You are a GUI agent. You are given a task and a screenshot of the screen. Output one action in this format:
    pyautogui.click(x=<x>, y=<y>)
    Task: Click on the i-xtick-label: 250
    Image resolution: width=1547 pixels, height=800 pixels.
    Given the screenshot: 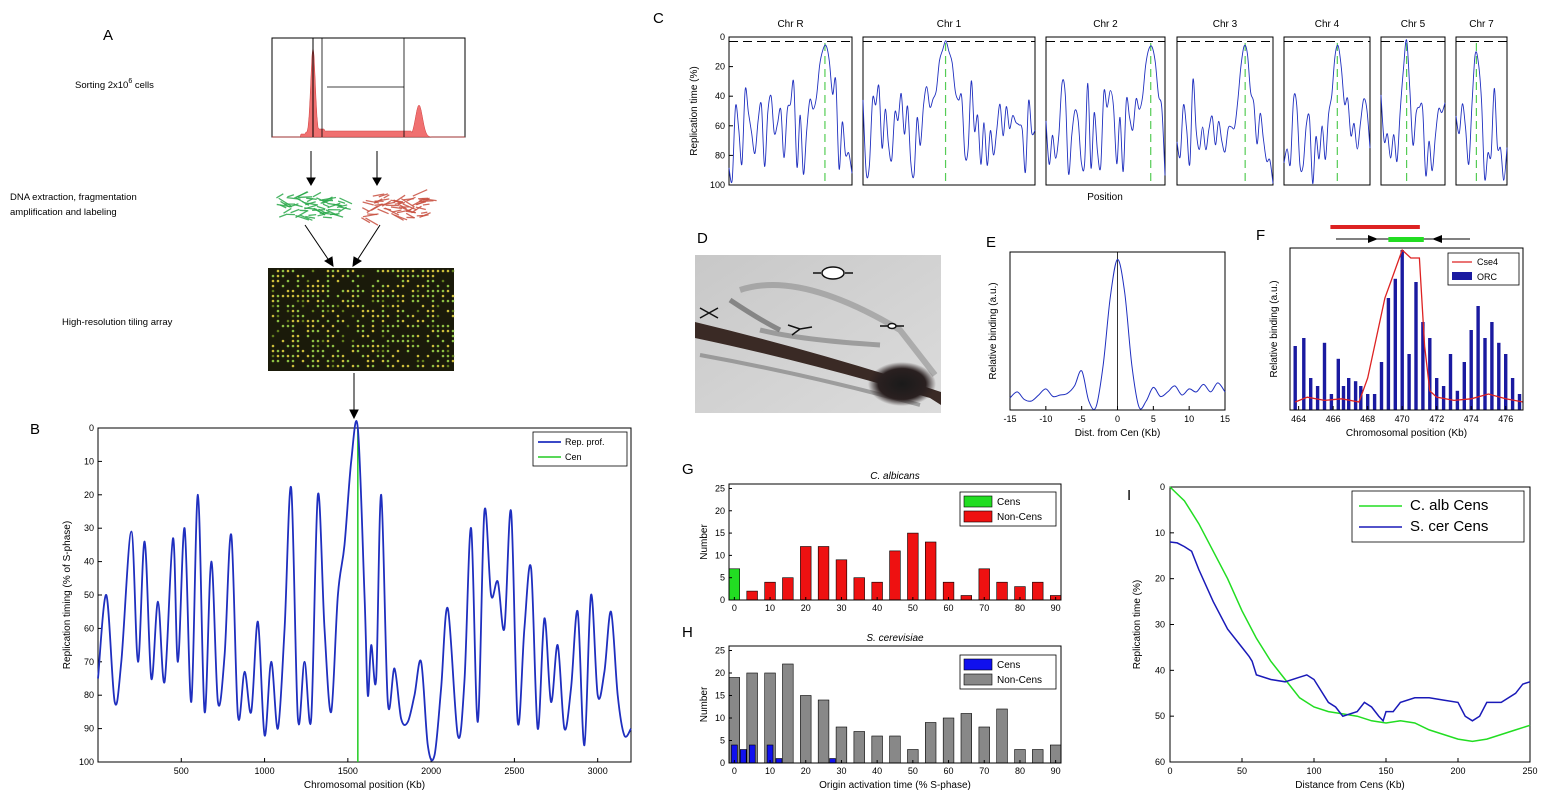 What is the action you would take?
    pyautogui.click(x=1529, y=771)
    